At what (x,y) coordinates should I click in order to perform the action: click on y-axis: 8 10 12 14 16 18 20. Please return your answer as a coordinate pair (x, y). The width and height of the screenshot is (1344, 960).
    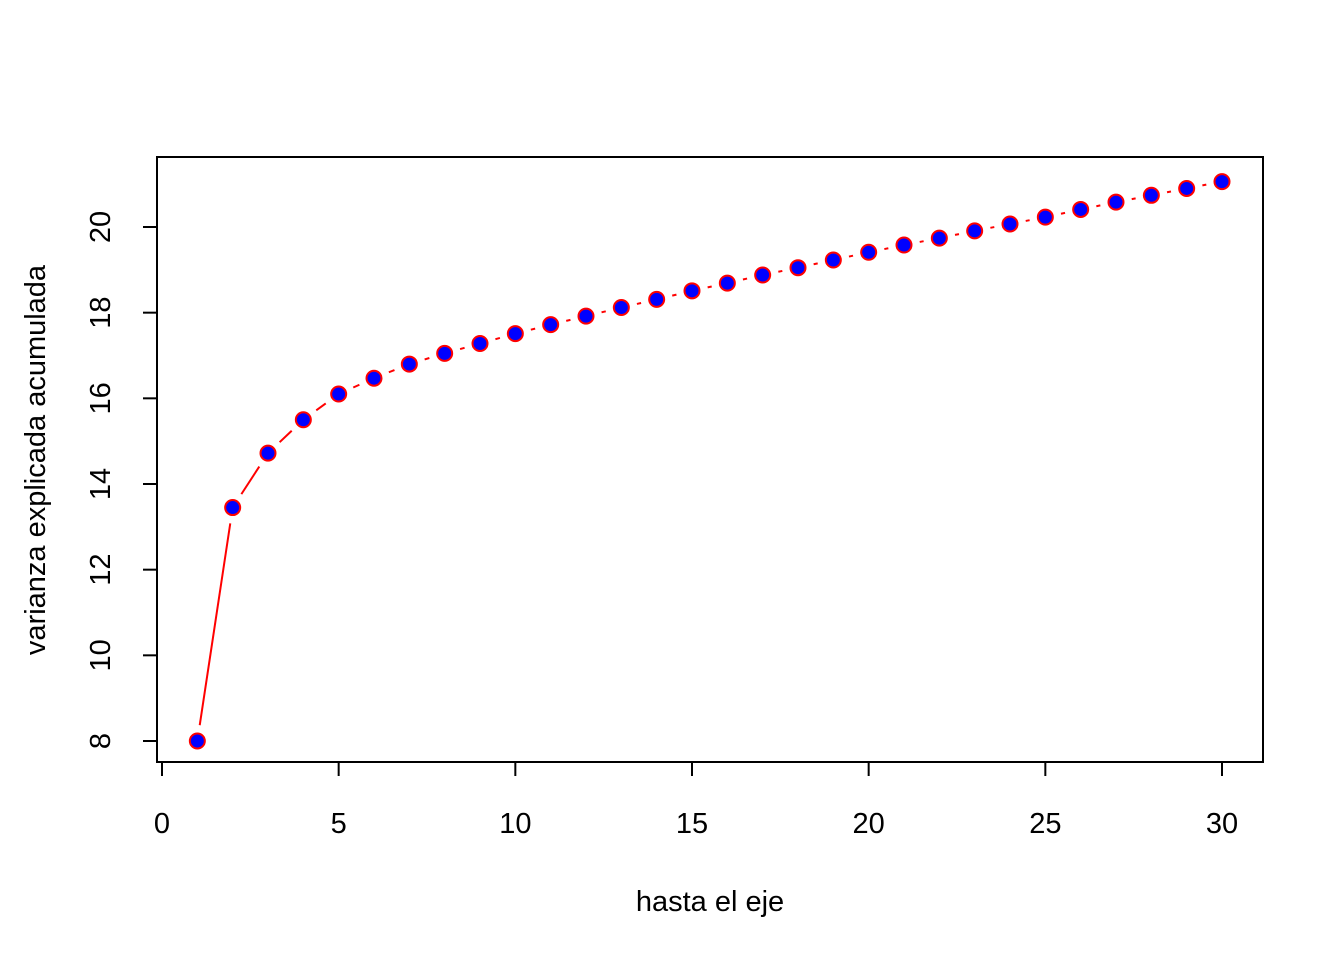
    Looking at the image, I should click on (121, 480).